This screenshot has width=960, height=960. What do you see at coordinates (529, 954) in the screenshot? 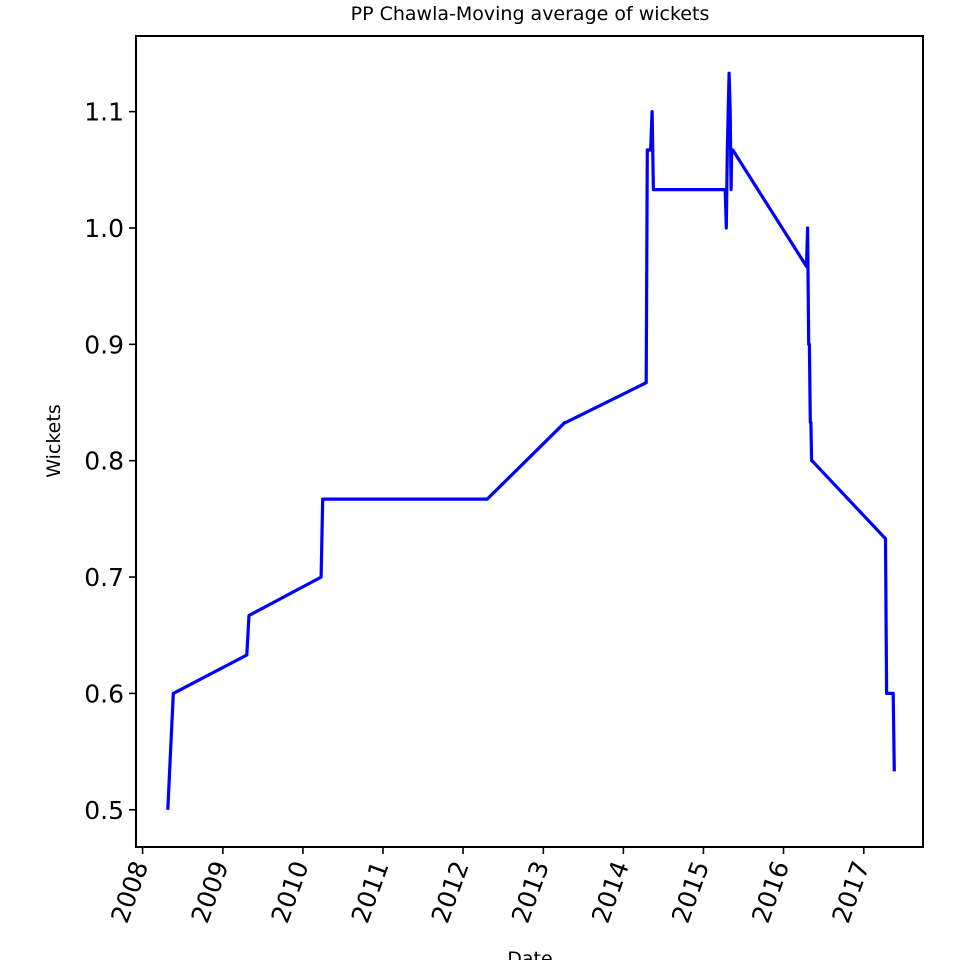
I see `x-axis-label: Date` at bounding box center [529, 954].